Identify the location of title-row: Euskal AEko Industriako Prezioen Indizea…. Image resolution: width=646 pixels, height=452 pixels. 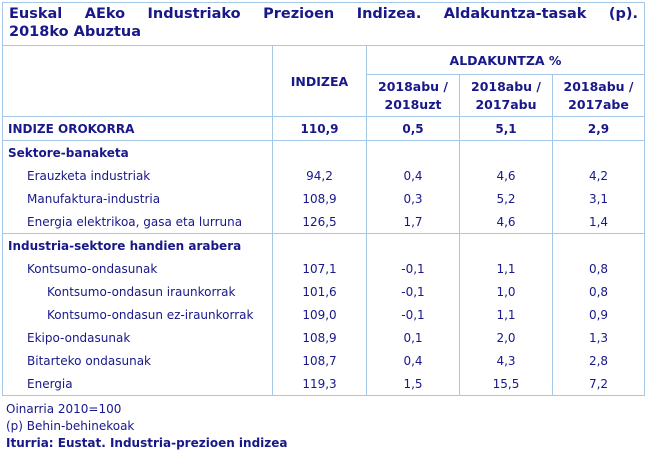
(323, 24).